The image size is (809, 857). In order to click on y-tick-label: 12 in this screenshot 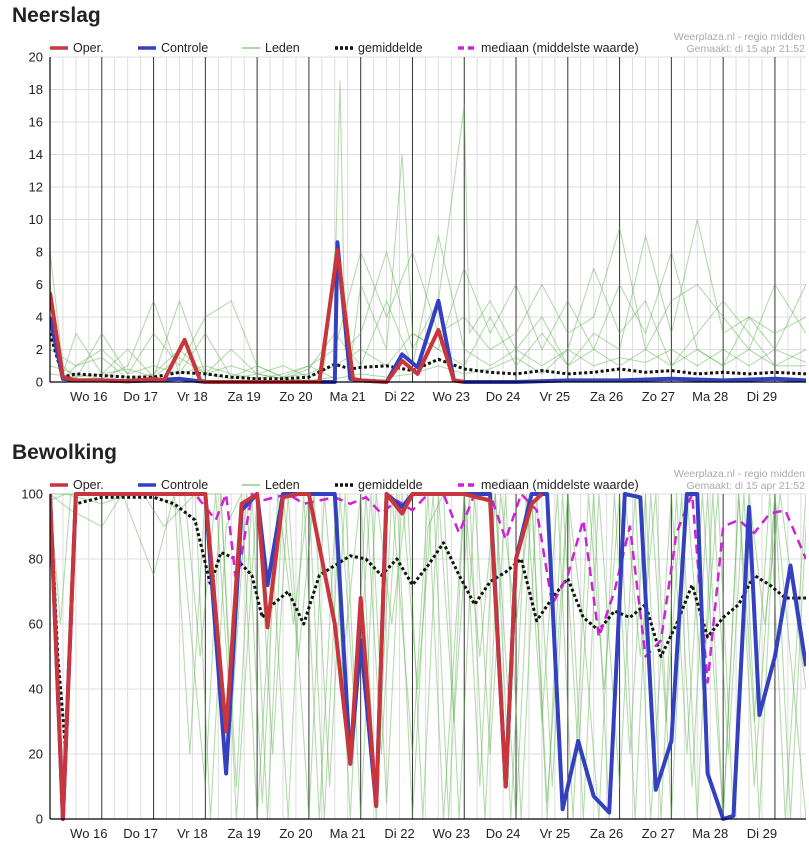, I will do `click(36, 187)`.